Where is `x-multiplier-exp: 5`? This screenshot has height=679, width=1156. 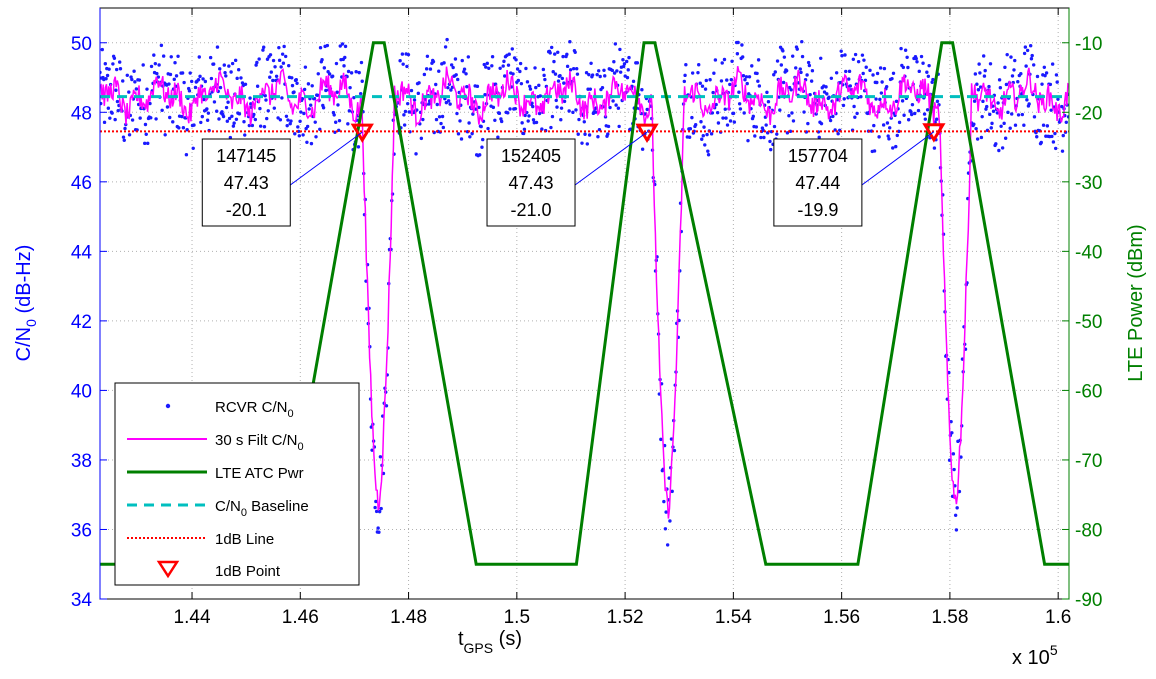
x-multiplier-exp: 5 is located at coordinates (1054, 650).